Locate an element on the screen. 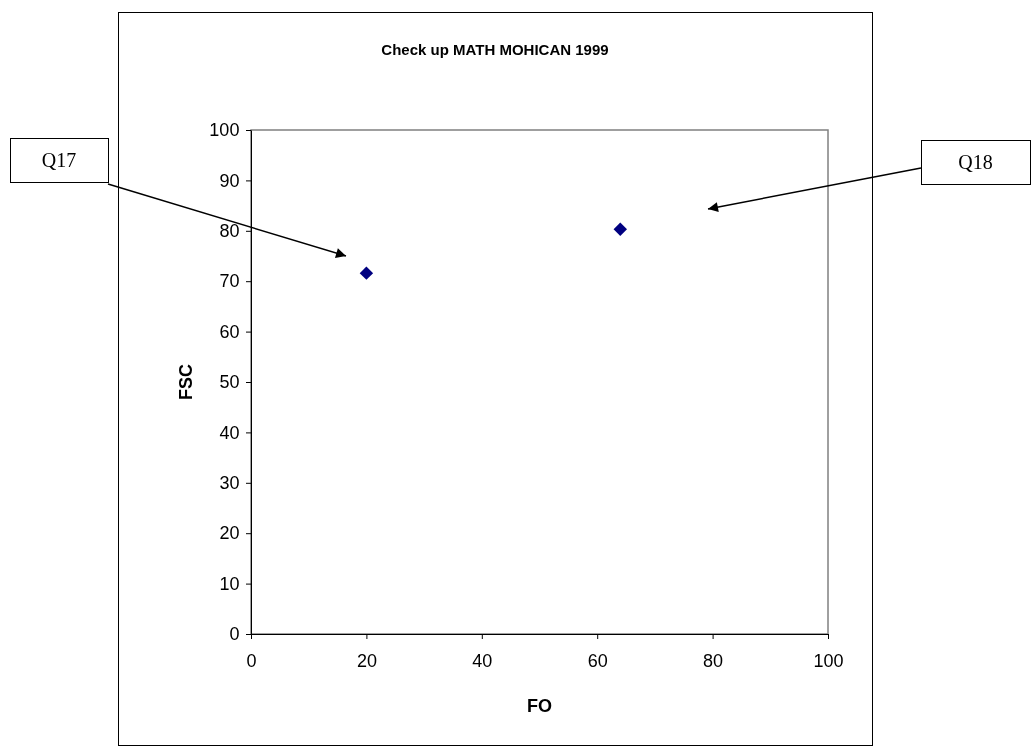 The height and width of the screenshot is (756, 1031). y-tick-label: 30 is located at coordinates (229, 483).